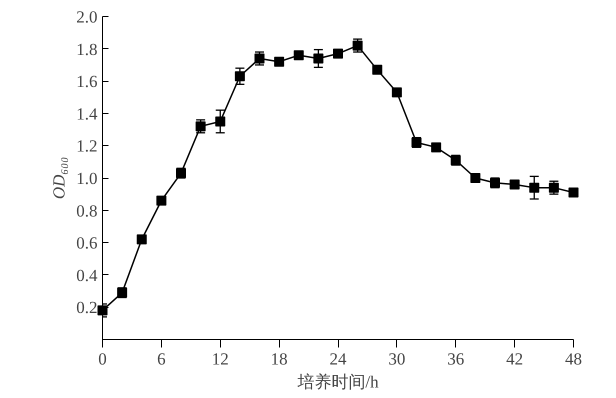 The width and height of the screenshot is (616, 398). What do you see at coordinates (338, 382) in the screenshot?
I see `x-axis-title: 培养时间/h` at bounding box center [338, 382].